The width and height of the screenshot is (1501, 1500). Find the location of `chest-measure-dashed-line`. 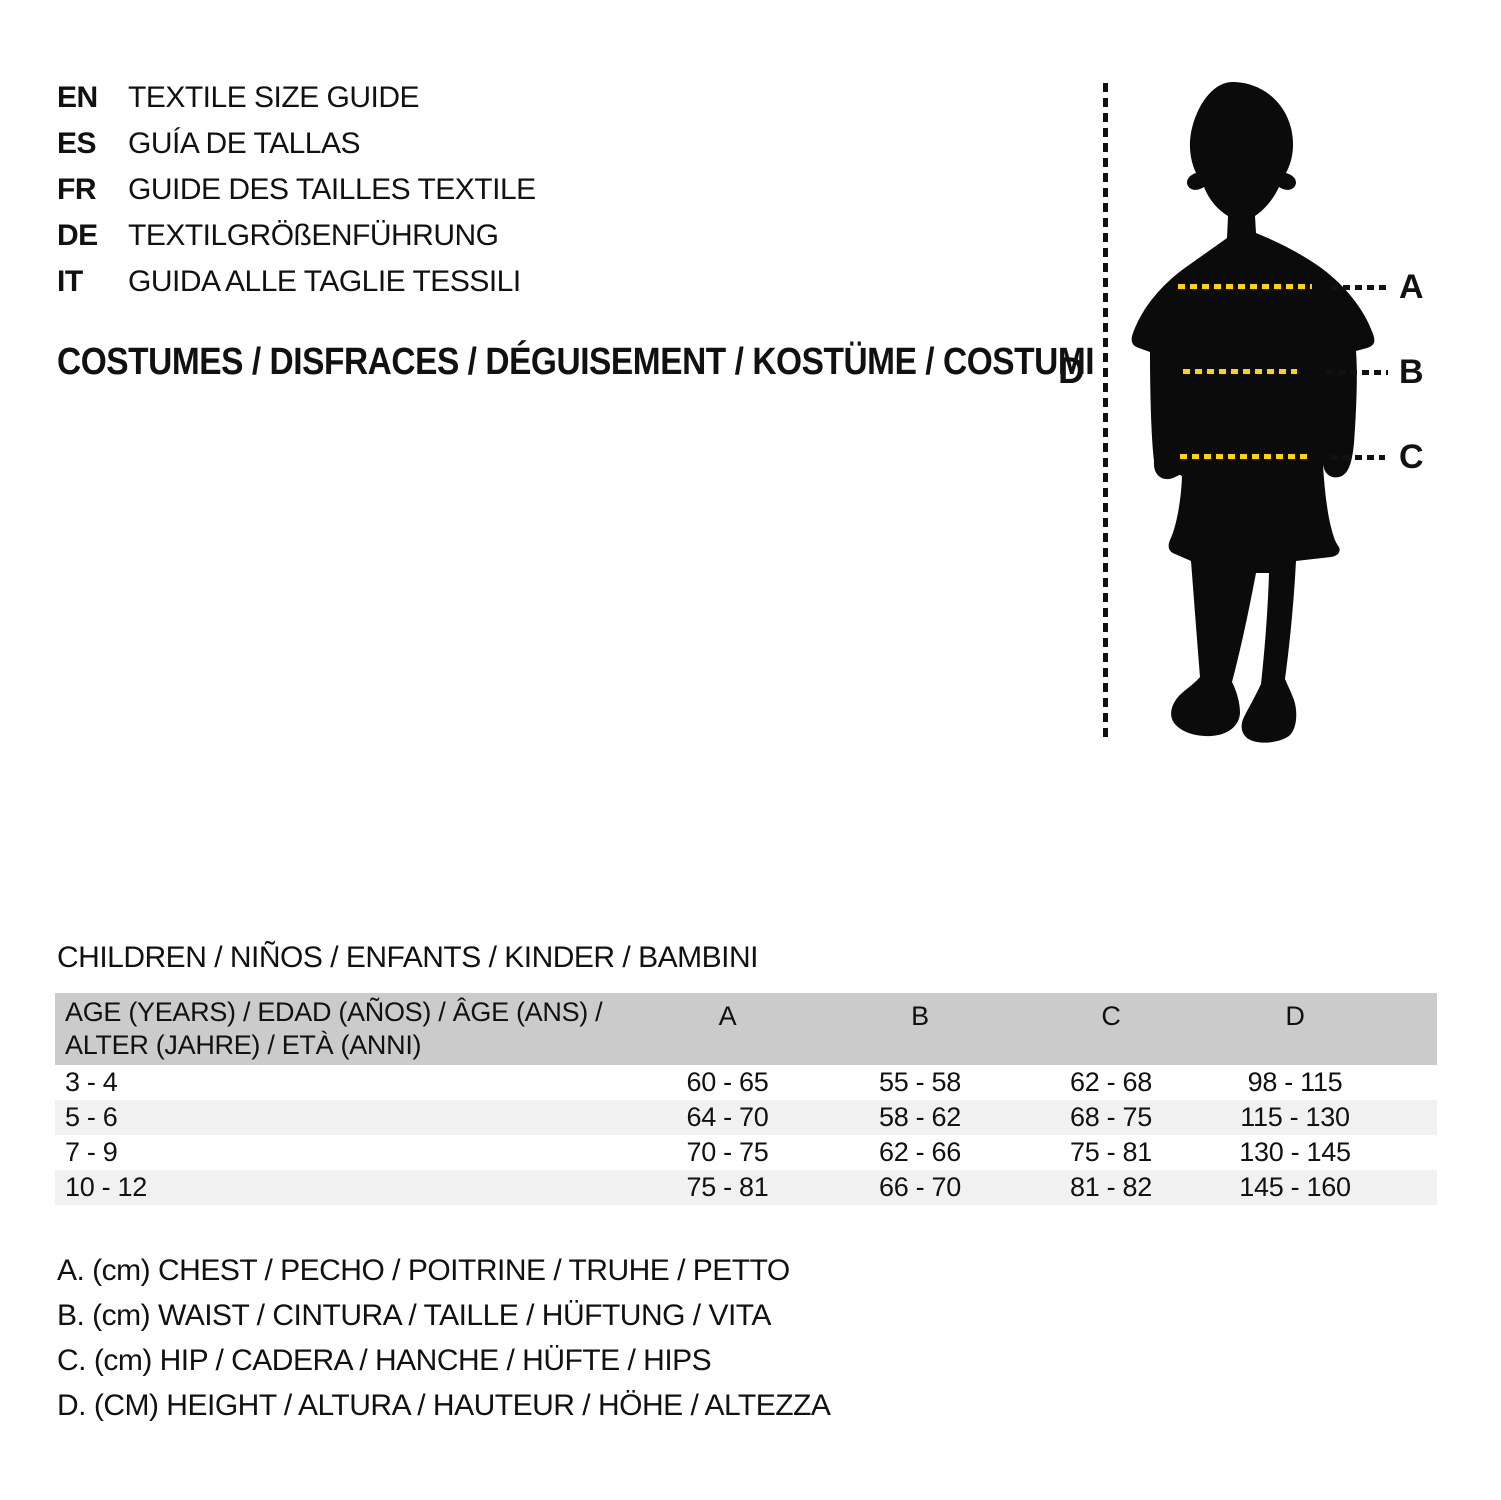

chest-measure-dashed-line is located at coordinates (1245, 286).